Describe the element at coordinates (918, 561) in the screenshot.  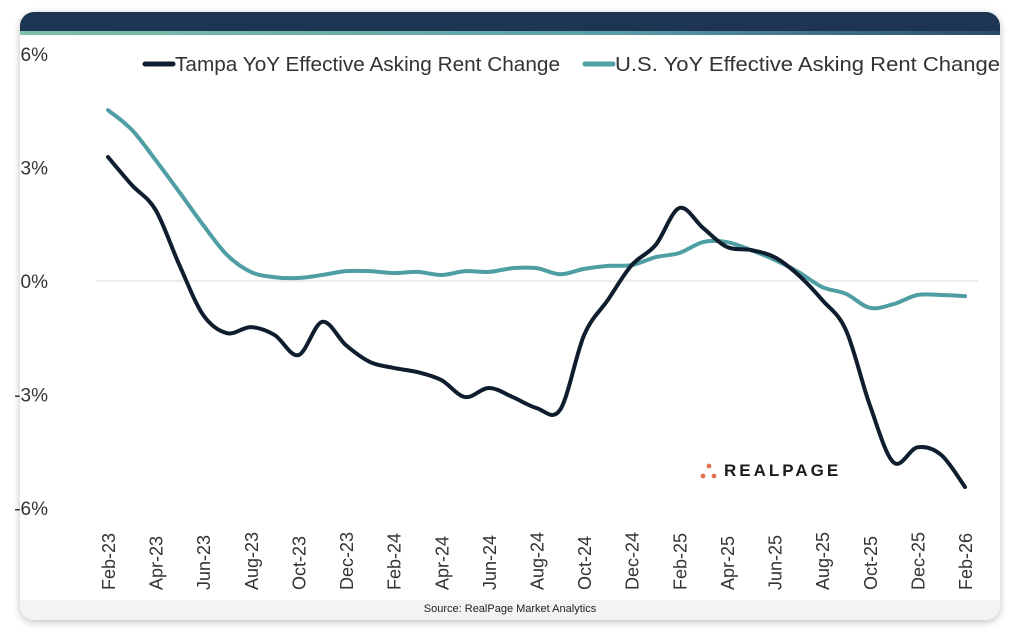
I see `x-tick-label: Dec-25` at that location.